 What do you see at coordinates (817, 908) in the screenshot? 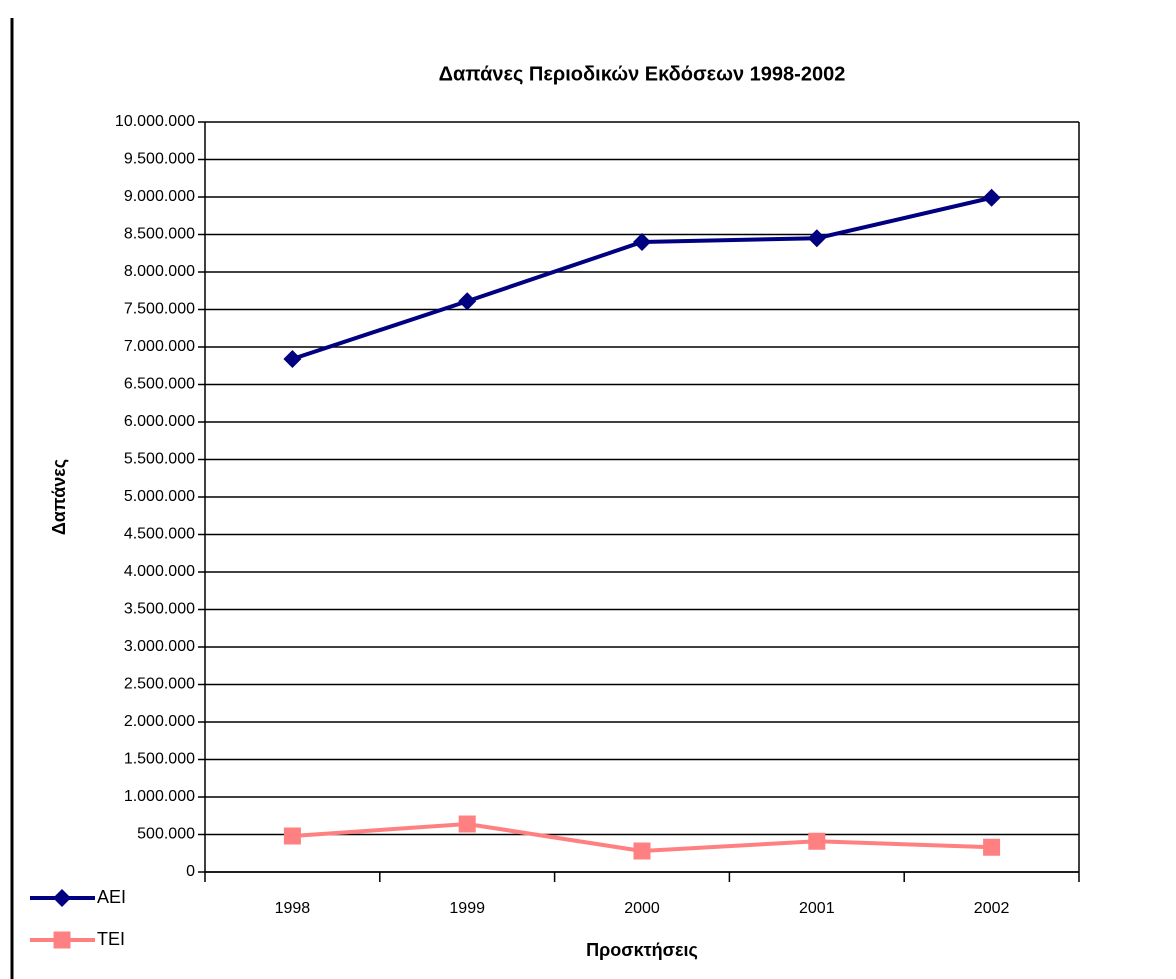
I see `x-tick-label: 2001` at bounding box center [817, 908].